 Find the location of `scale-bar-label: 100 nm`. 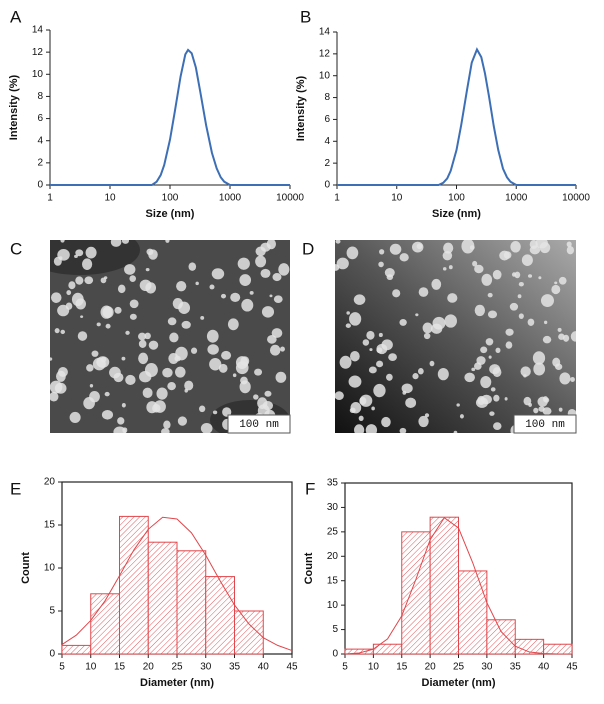

scale-bar-label: 100 nm is located at coordinates (545, 425).